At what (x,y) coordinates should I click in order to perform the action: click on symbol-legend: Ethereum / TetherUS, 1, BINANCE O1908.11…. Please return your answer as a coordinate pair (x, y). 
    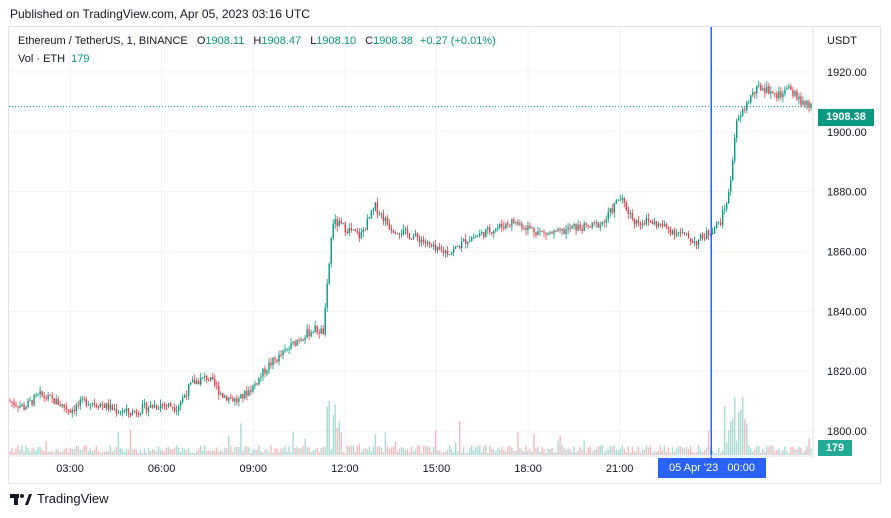
    Looking at the image, I should click on (257, 41).